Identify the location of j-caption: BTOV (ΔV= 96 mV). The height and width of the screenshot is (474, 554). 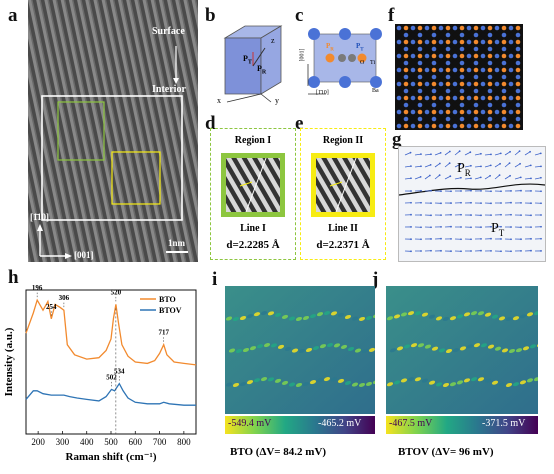
(446, 452).